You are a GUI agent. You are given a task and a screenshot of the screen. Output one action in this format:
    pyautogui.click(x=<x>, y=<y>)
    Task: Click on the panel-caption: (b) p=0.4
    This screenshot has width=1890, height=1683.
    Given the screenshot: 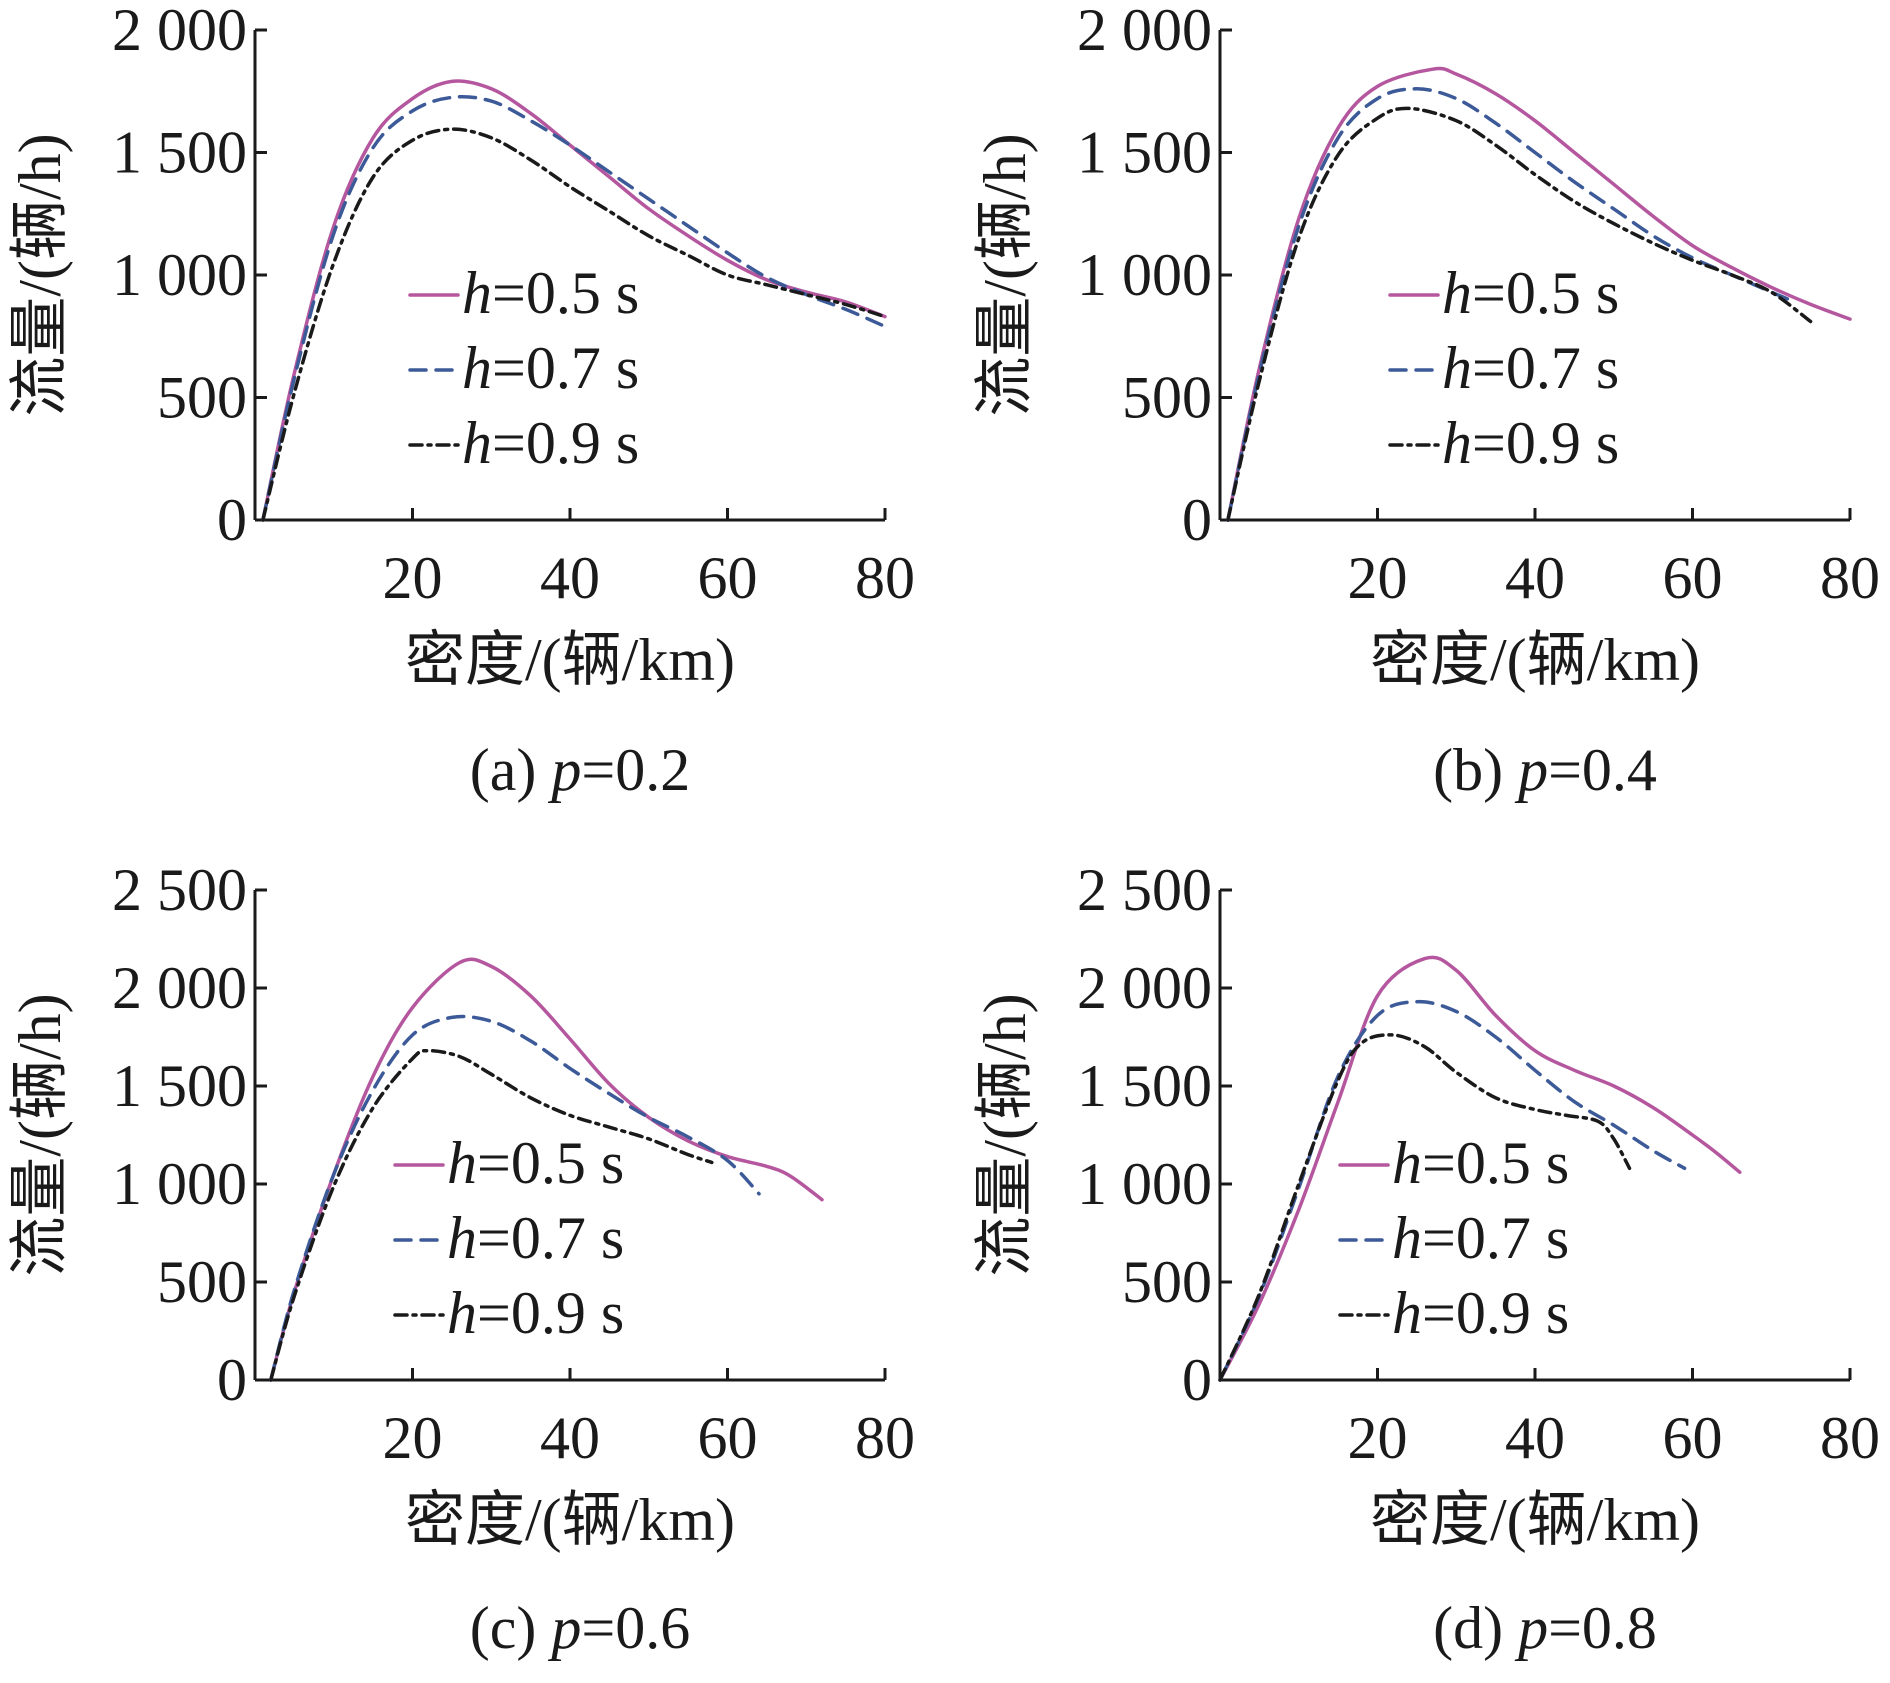 What is the action you would take?
    pyautogui.click(x=1545, y=770)
    